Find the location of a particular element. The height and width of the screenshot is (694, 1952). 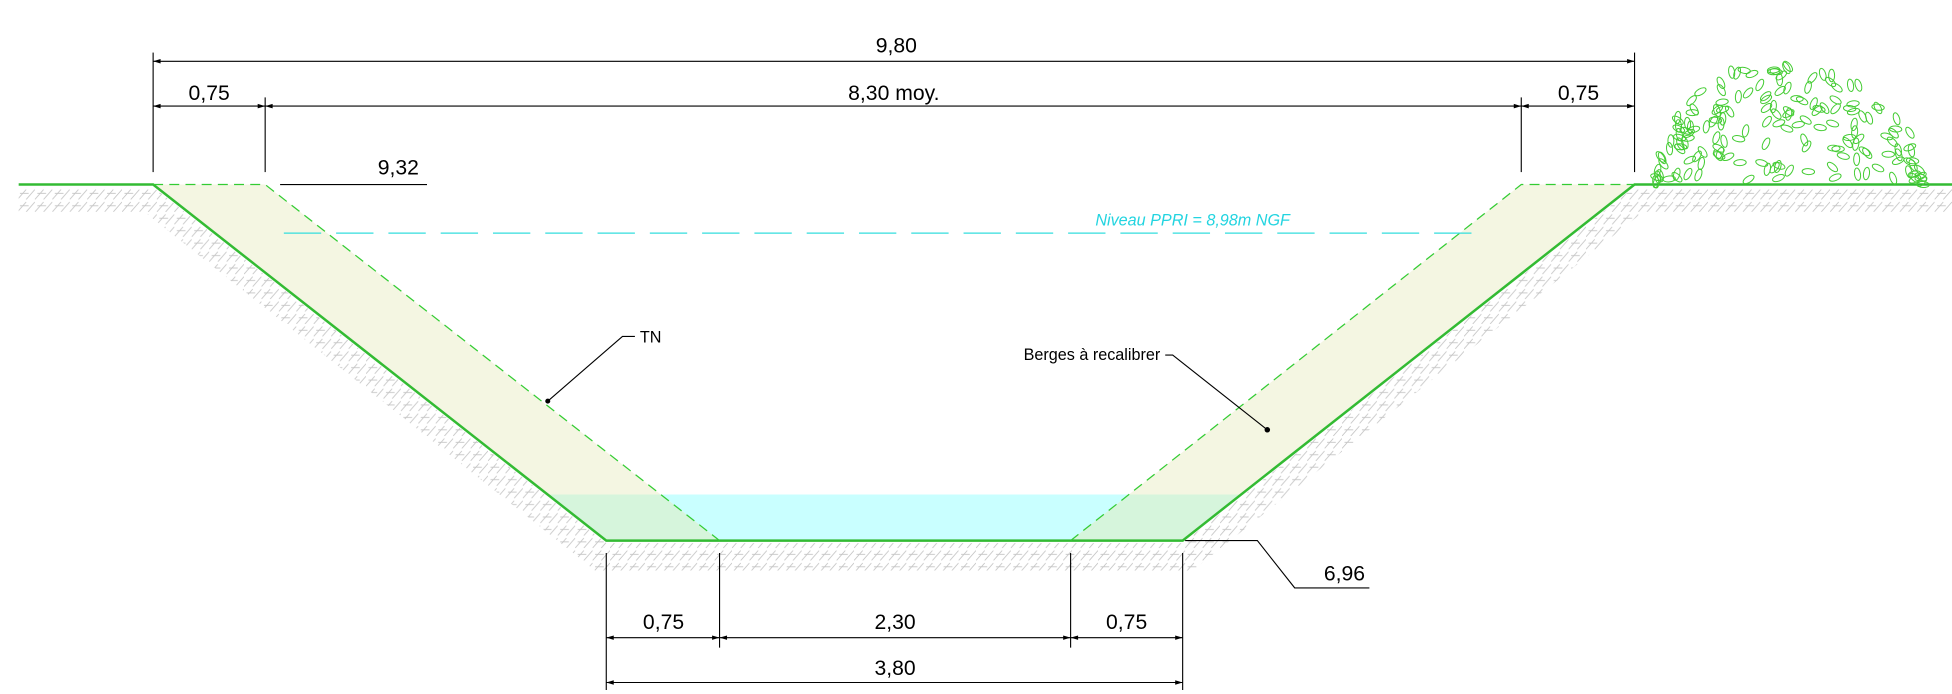

banks-leader is located at coordinates (1216, 392).